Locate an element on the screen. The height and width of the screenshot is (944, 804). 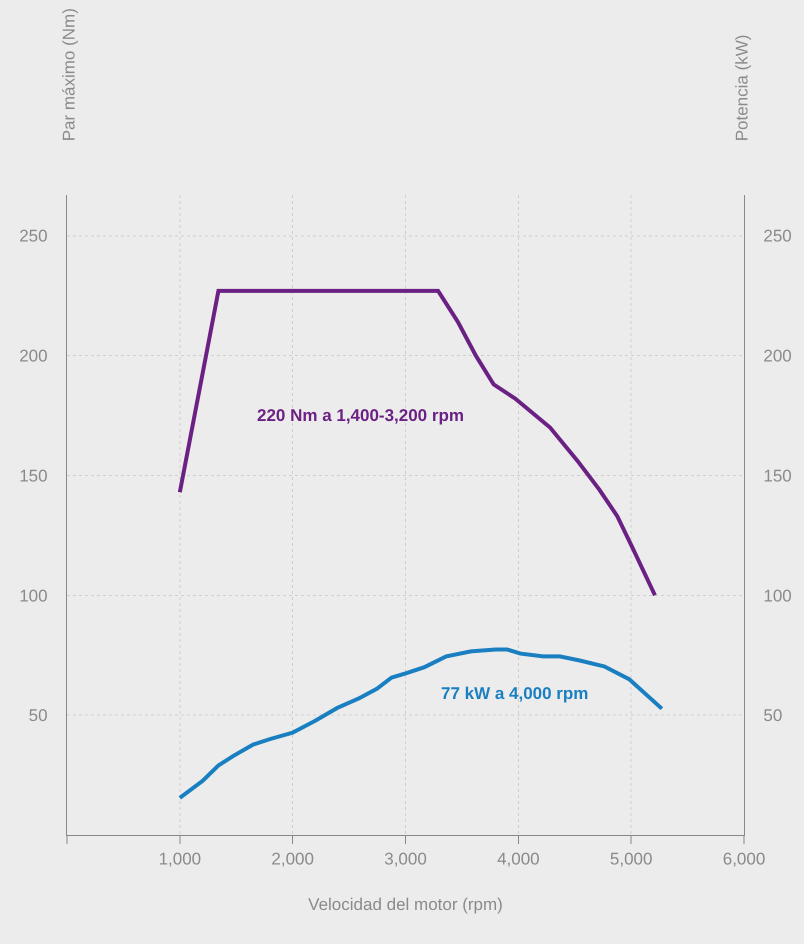
x-tick-label: 1,000 is located at coordinates (180, 858).